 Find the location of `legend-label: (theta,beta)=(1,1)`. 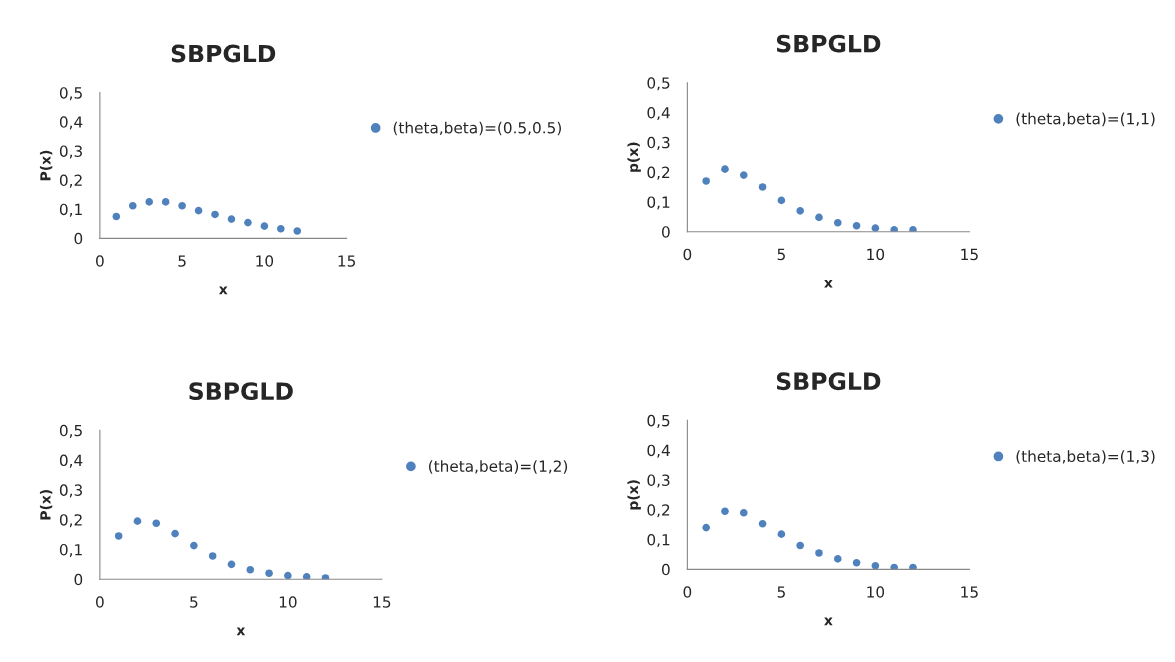

legend-label: (theta,beta)=(1,1) is located at coordinates (1085, 119).